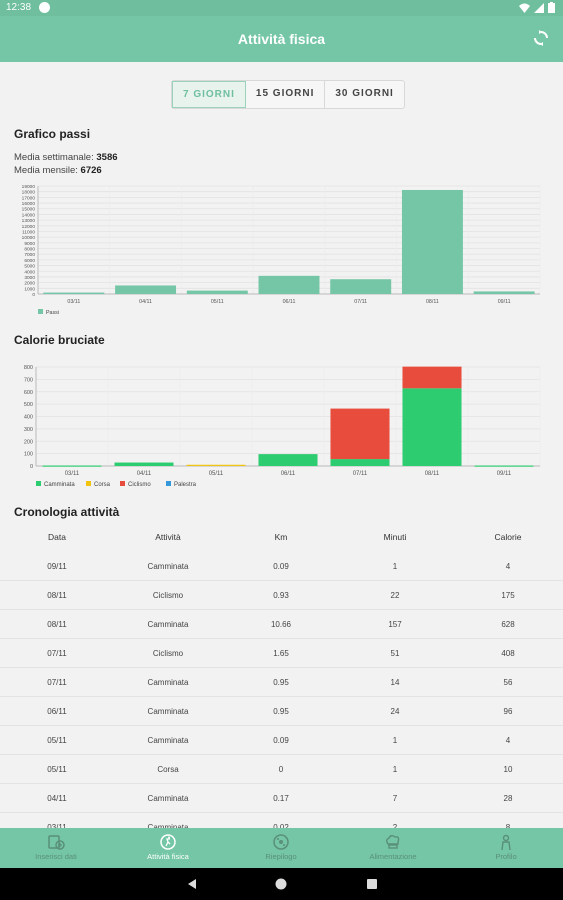 The width and height of the screenshot is (563, 900). I want to click on weekly-average-label: Media settimanale:, so click(54, 157).